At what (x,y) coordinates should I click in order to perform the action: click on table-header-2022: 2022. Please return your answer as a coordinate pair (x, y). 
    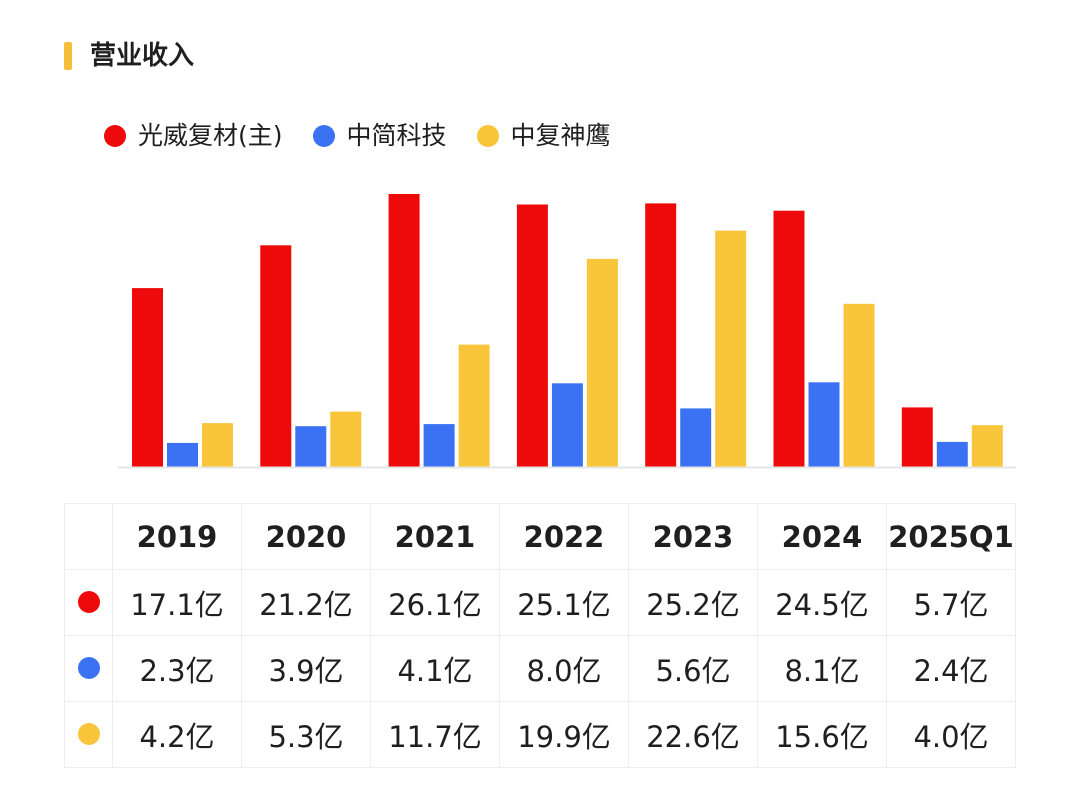
    Looking at the image, I should click on (564, 536).